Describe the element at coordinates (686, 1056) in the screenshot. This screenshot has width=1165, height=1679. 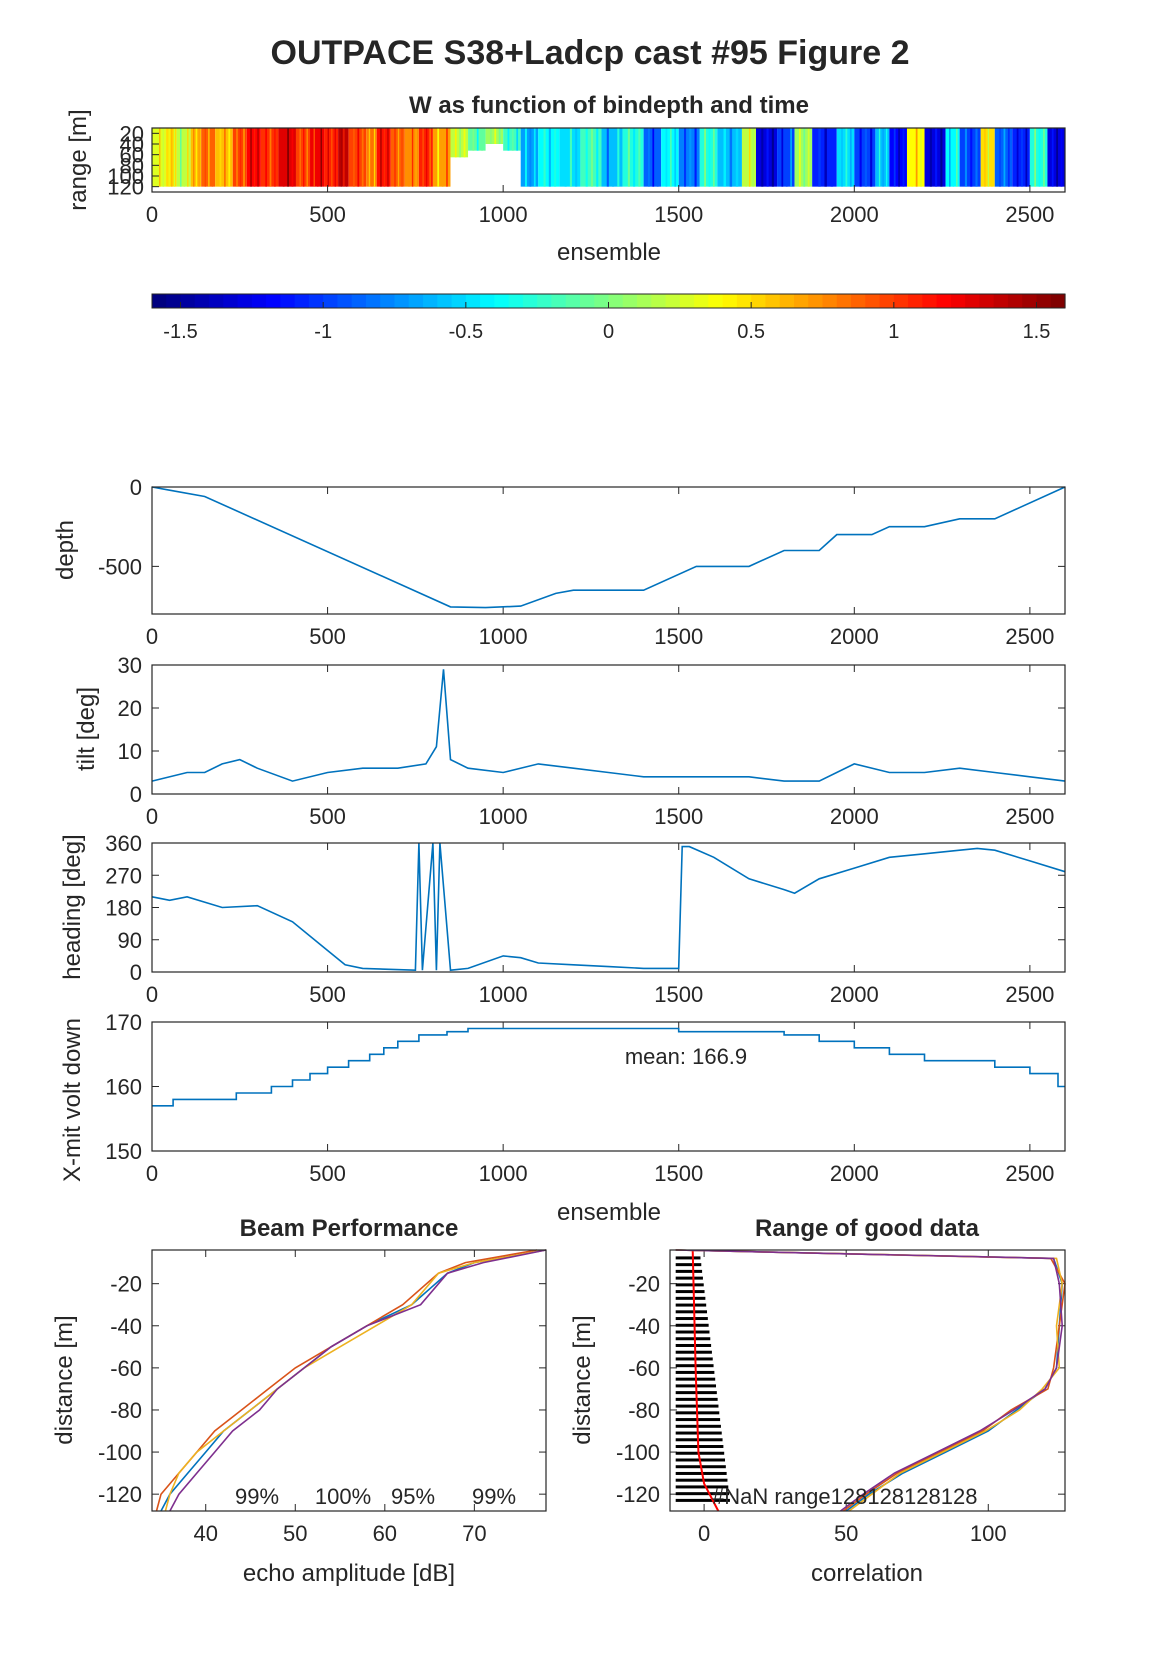
I see `xmit-mean-annotation: mean: 166.9` at that location.